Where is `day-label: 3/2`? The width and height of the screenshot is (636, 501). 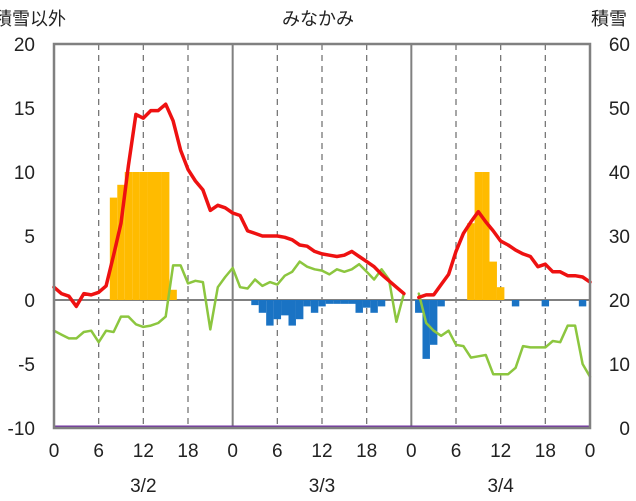
day-label: 3/2 is located at coordinates (143, 486).